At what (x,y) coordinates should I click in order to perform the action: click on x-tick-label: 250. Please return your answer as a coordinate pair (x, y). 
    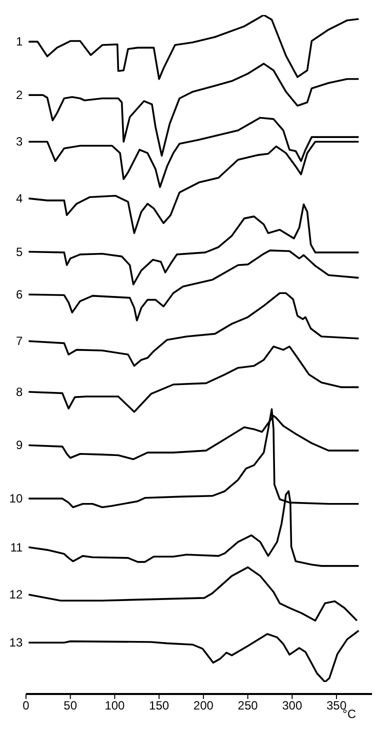
    Looking at the image, I should click on (248, 705).